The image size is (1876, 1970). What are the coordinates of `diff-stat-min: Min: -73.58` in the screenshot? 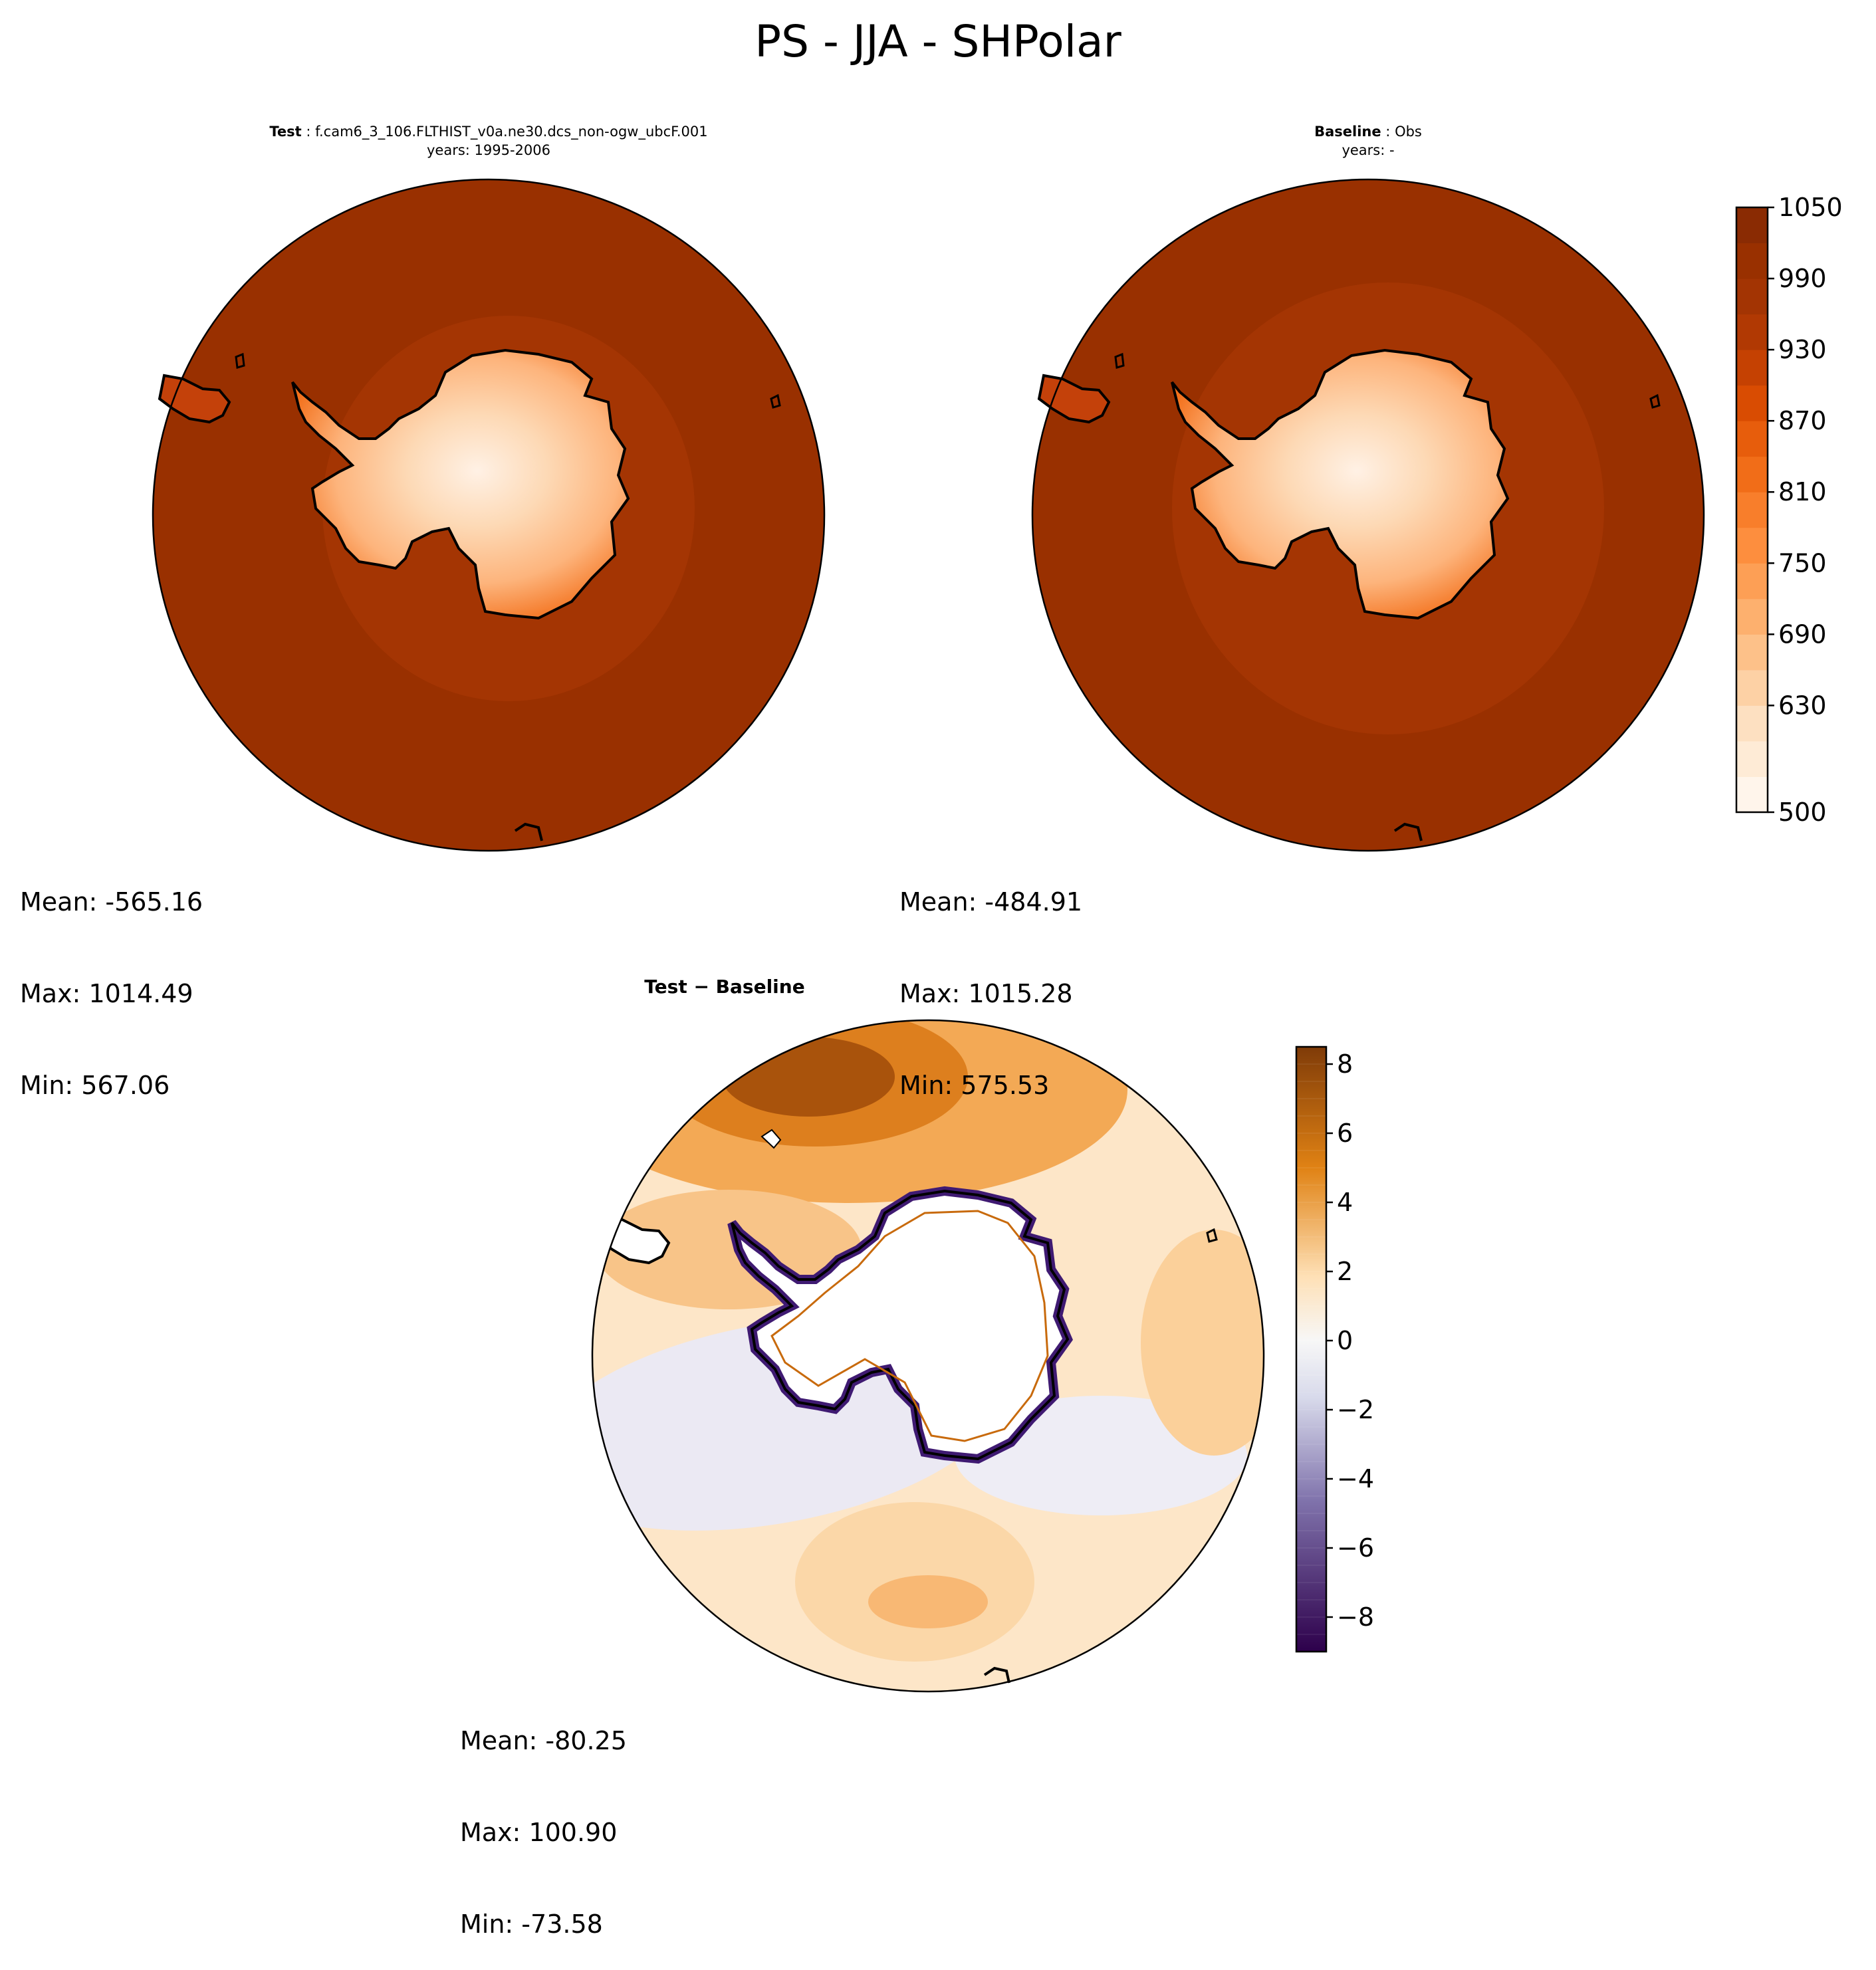 It's located at (531, 1924).